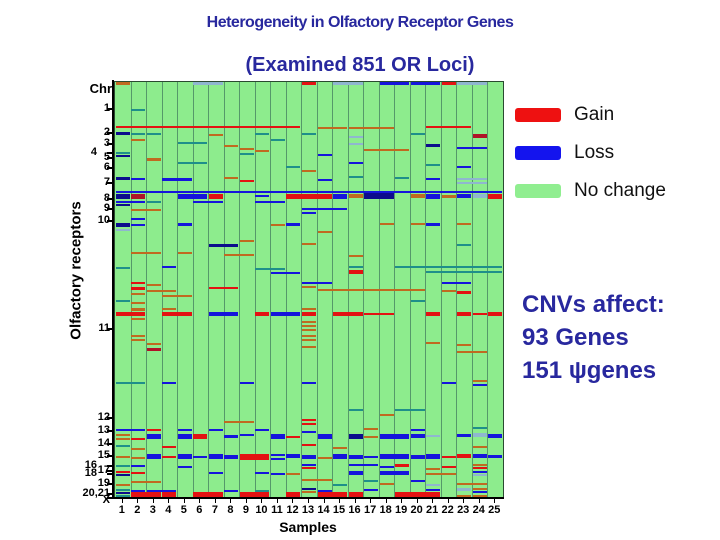  Describe the element at coordinates (214, 510) in the screenshot. I see `sample-label: 7` at that location.